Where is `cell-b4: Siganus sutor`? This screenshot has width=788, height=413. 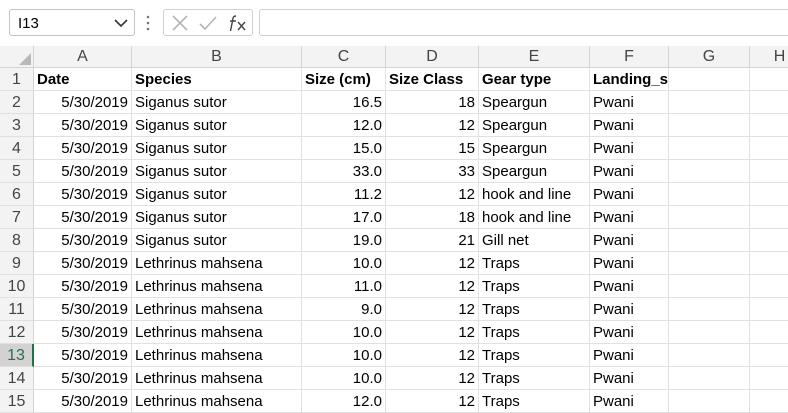
cell-b4: Siganus sutor is located at coordinates (217, 148).